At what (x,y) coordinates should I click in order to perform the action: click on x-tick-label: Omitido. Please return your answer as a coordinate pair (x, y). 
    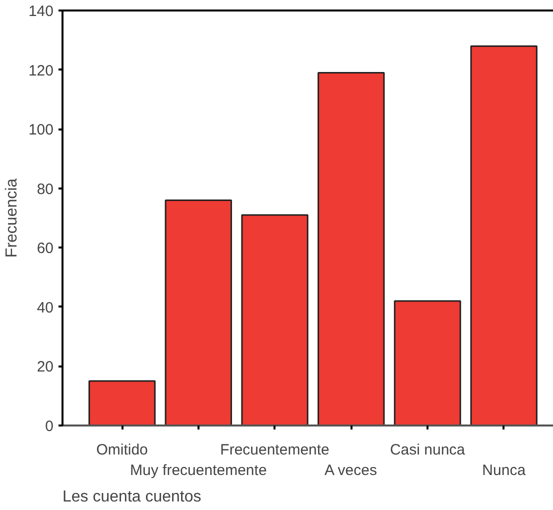
    Looking at the image, I should click on (122, 450).